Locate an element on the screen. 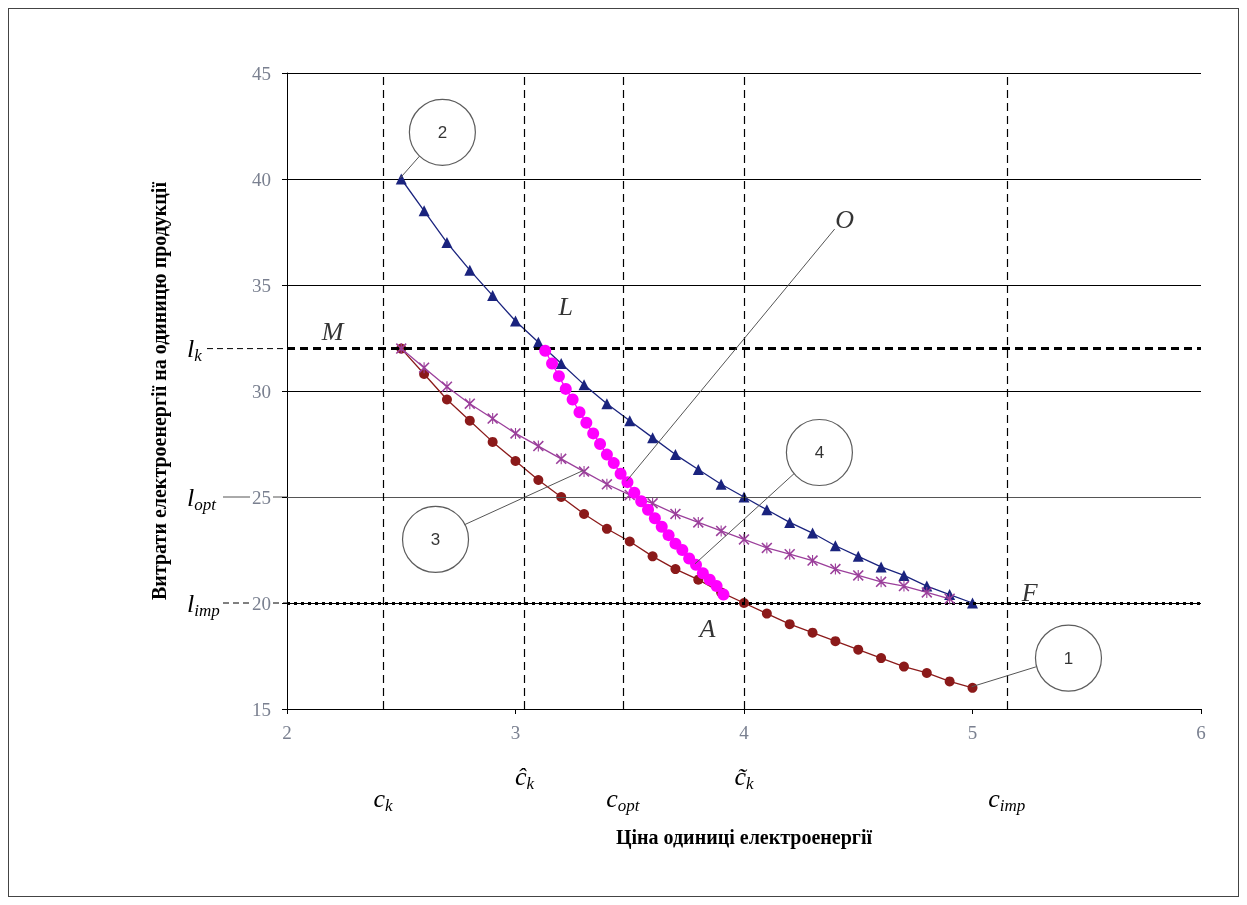 Image resolution: width=1247 pixels, height=905 pixels. y-tick-label: 35 is located at coordinates (261, 285).